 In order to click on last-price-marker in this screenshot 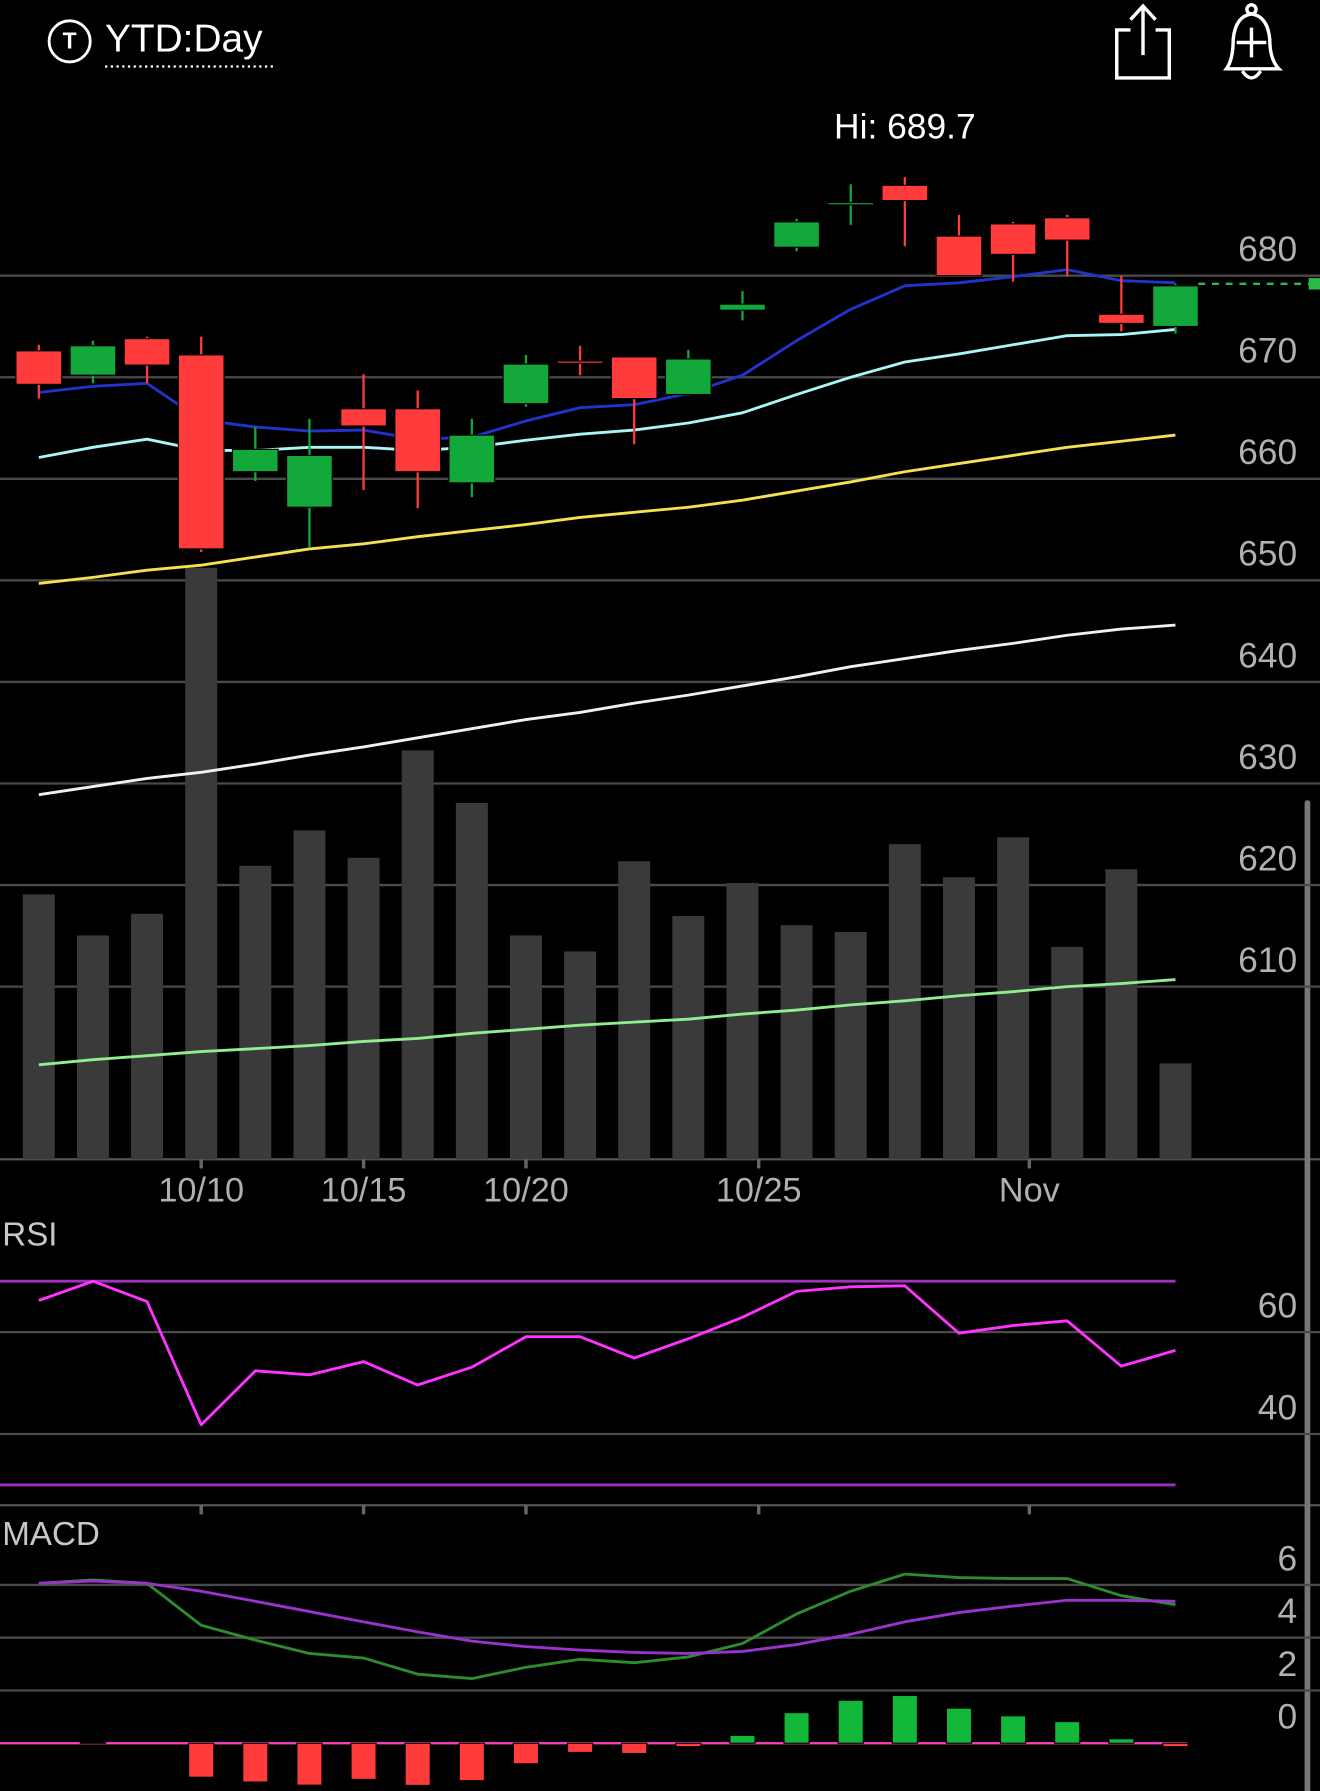, I will do `click(1314, 284)`.